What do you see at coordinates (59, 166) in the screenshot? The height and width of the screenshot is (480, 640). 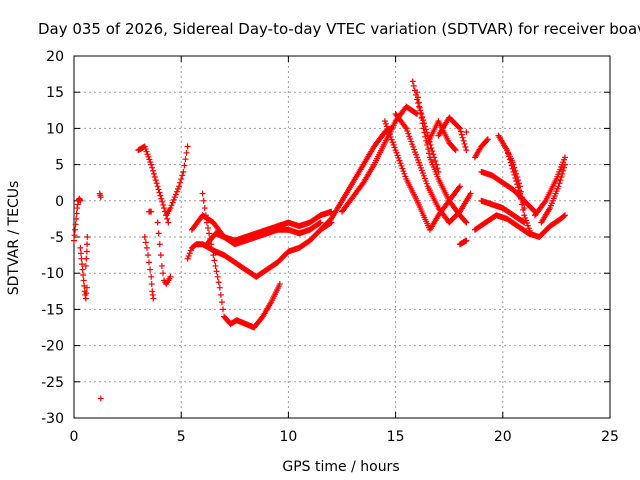 I see `y-tick-label: 5` at bounding box center [59, 166].